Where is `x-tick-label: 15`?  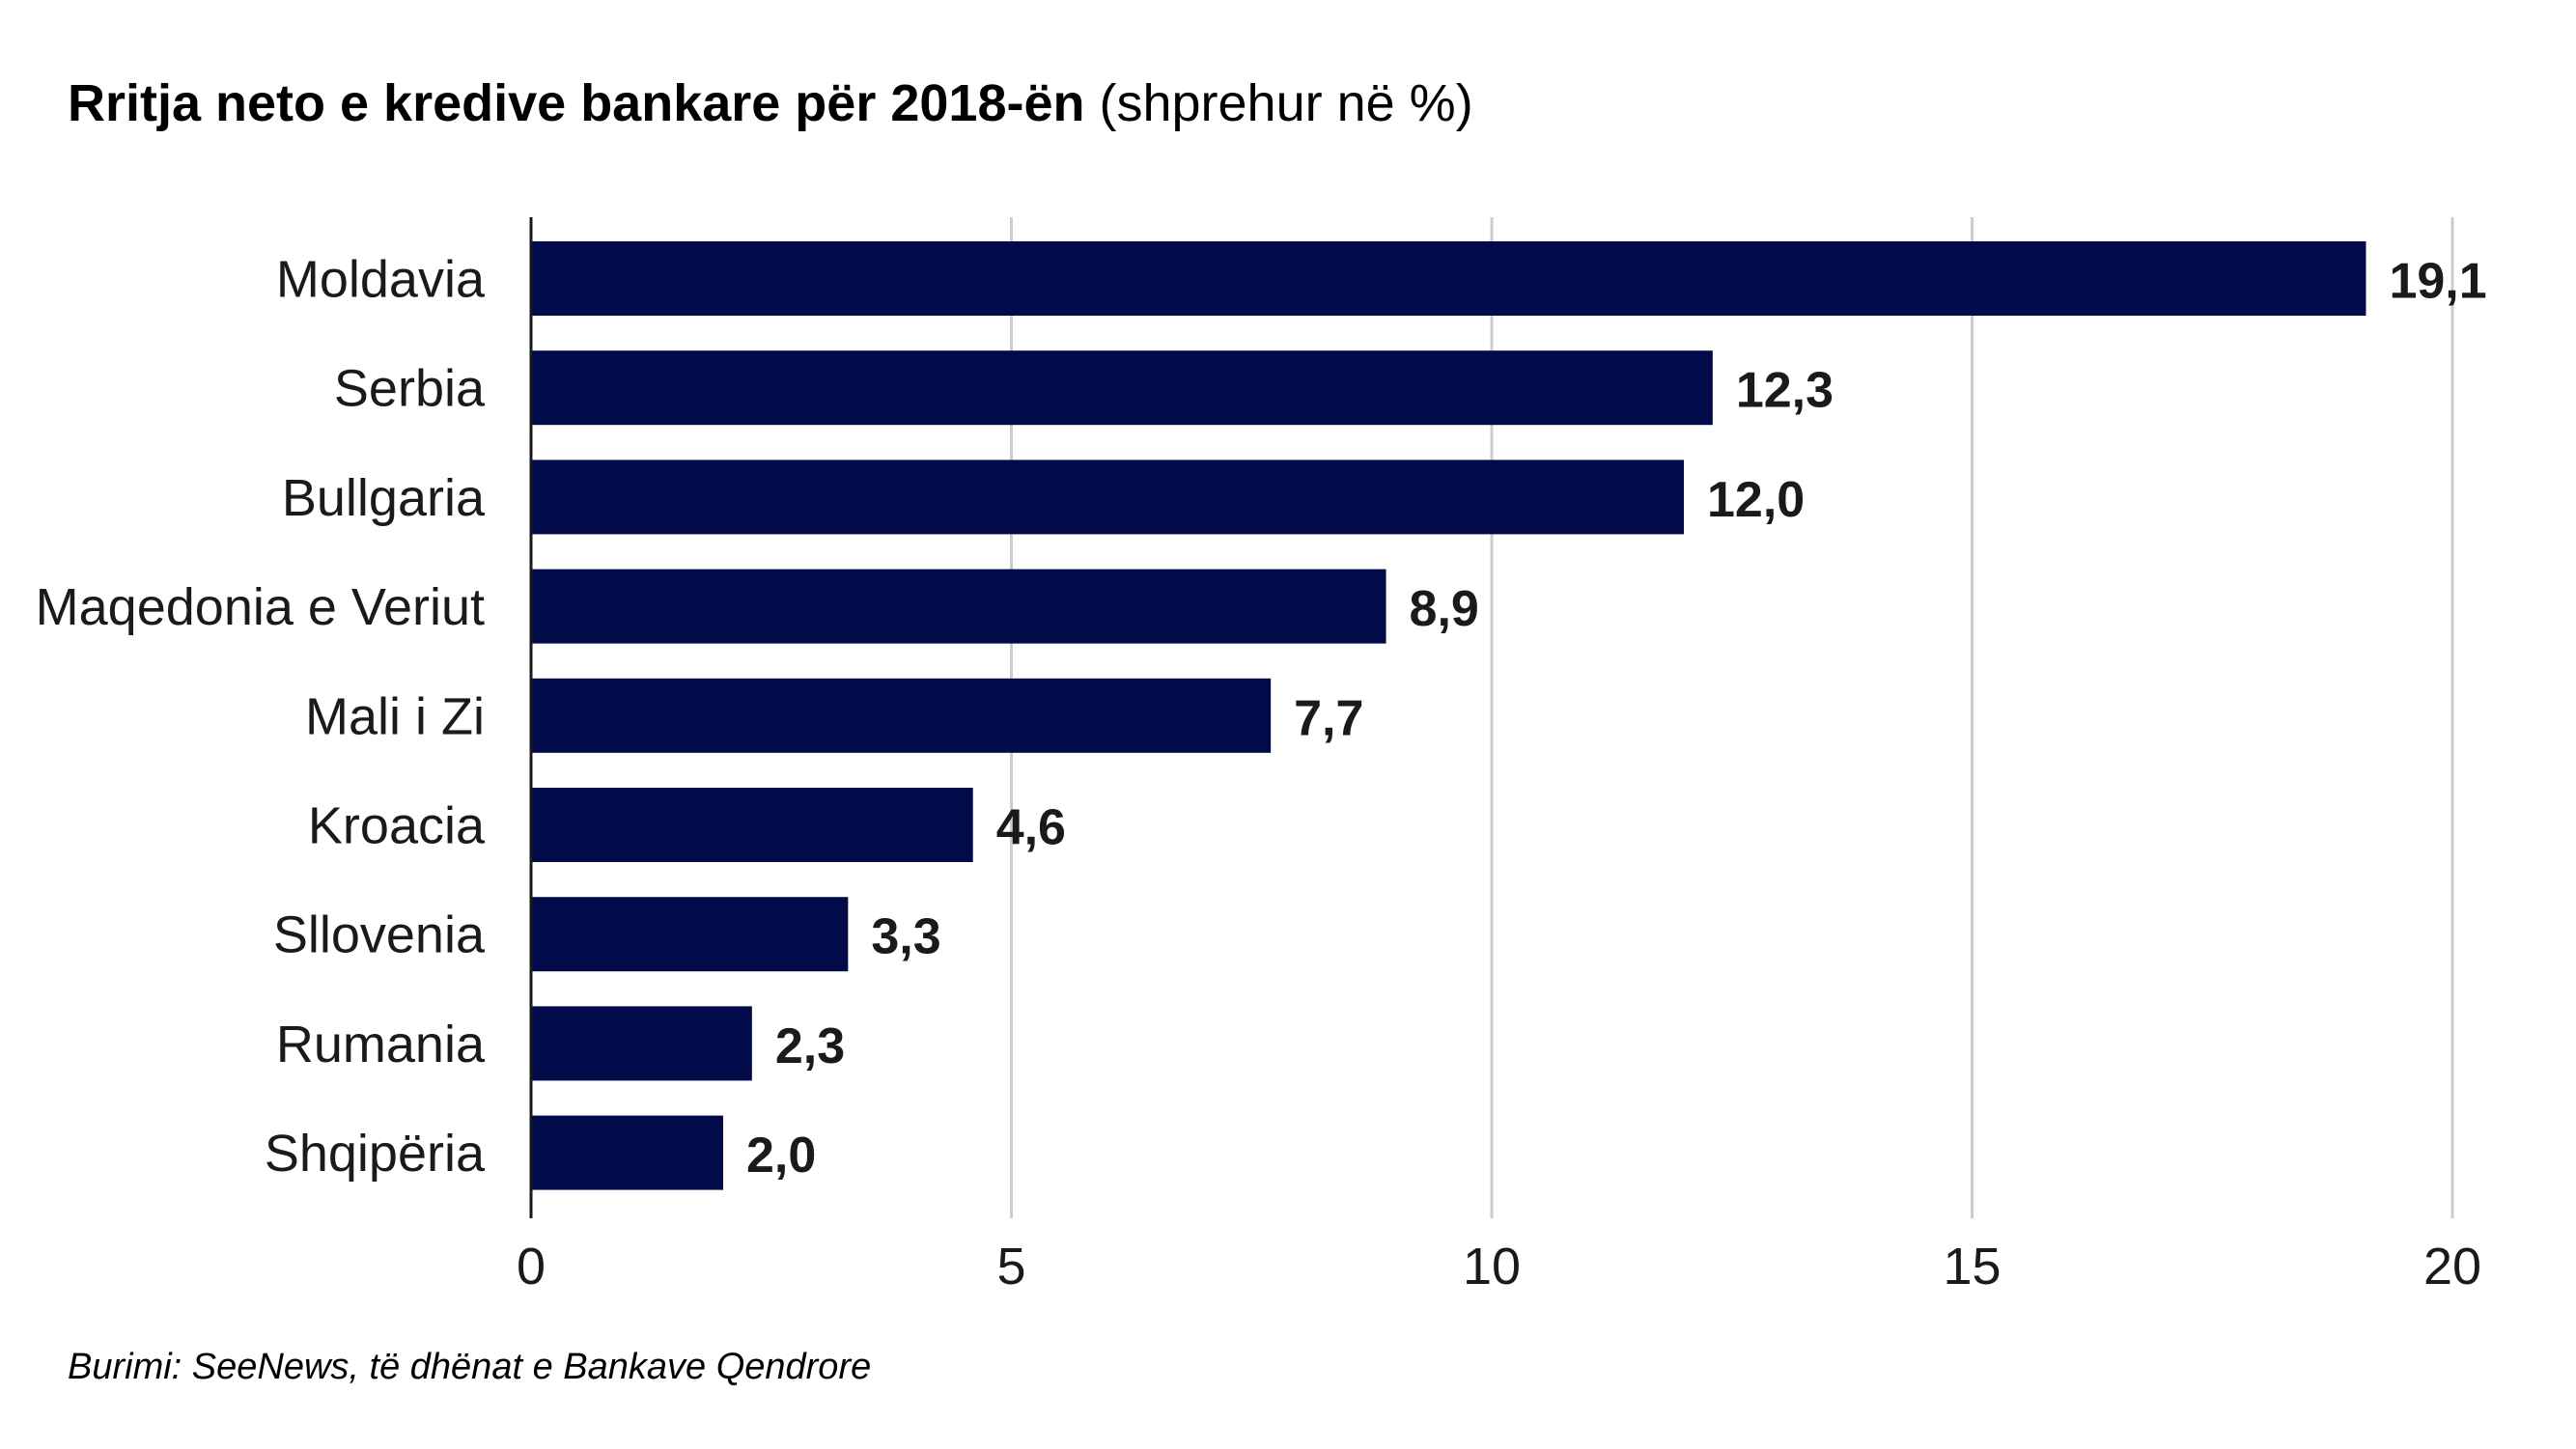 x-tick-label: 15 is located at coordinates (1972, 1267).